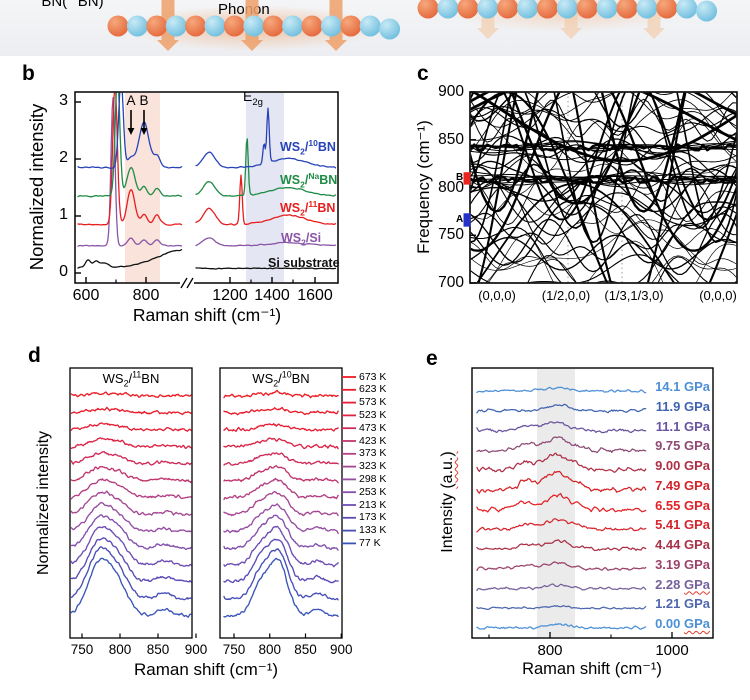  Describe the element at coordinates (144, 100) in the screenshot. I see `b-peak-annotation-B: B` at that location.